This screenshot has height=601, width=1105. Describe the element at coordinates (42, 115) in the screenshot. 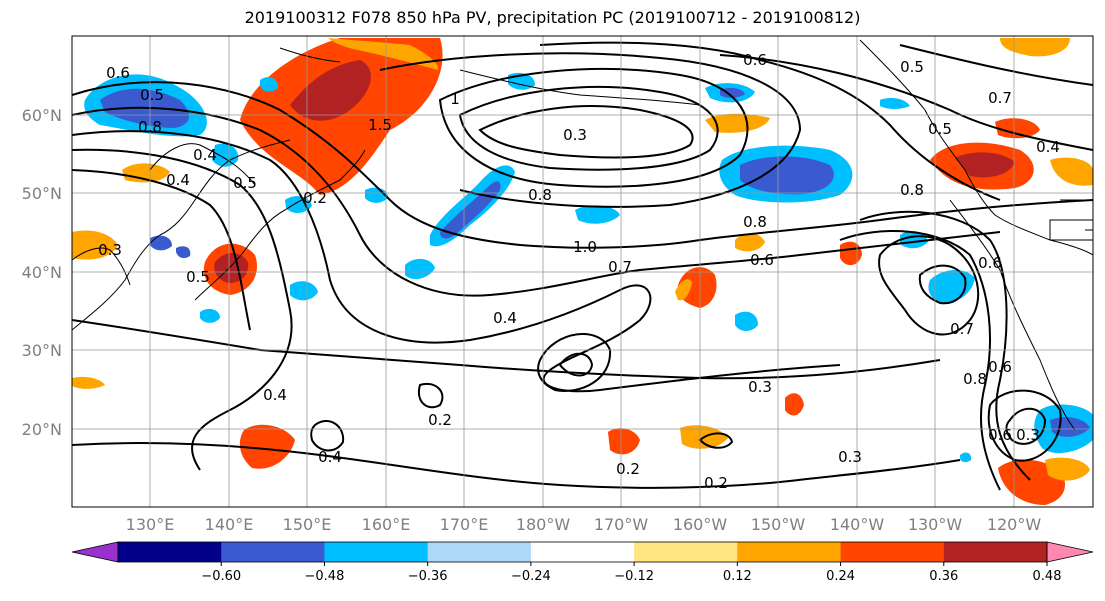

I see `lat-tick: 60°N` at that location.